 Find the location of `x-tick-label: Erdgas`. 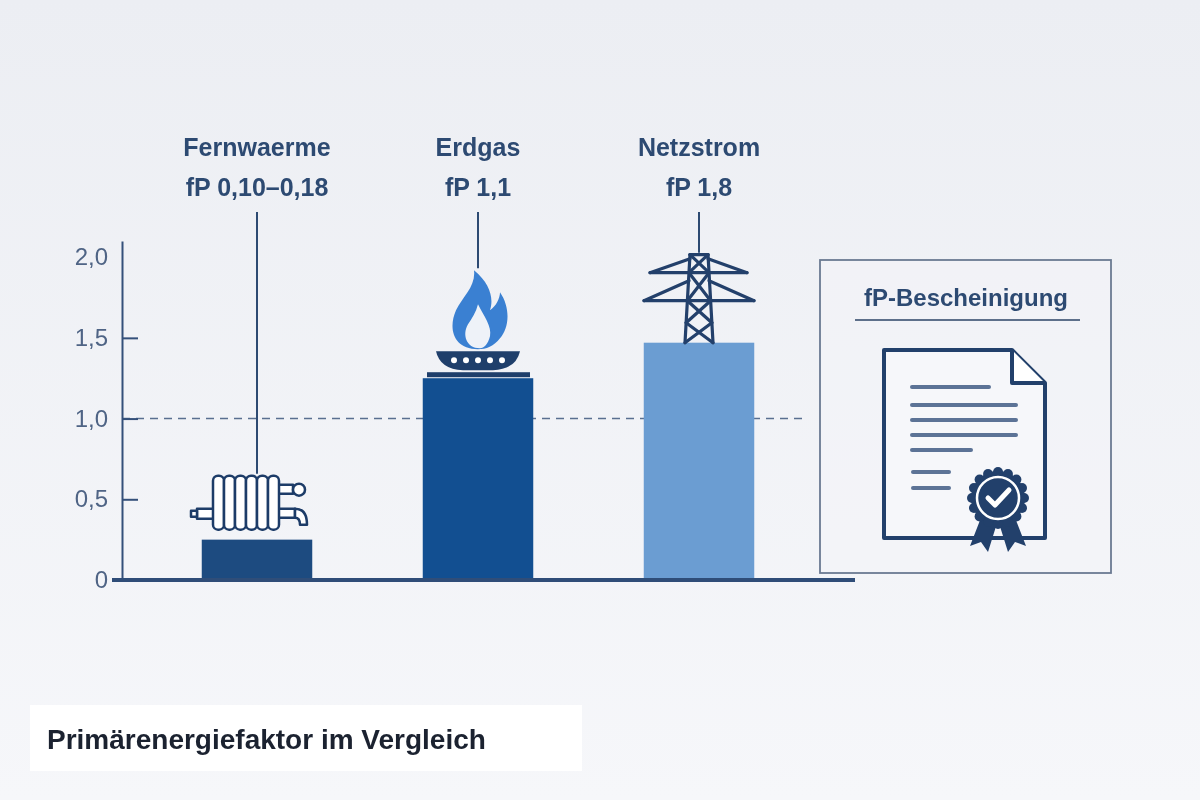

x-tick-label: Erdgas is located at coordinates (478, 147).